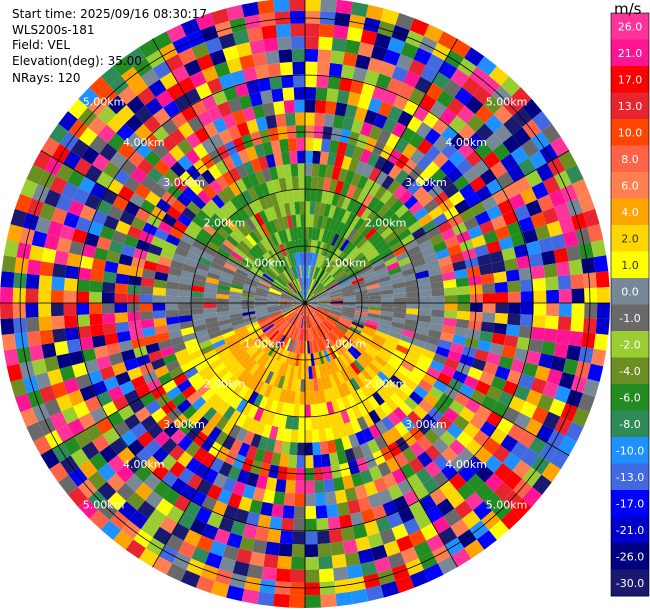 Image resolution: width=650 pixels, height=610 pixels. Describe the element at coordinates (630, 556) in the screenshot. I see `colorbar-tick-label: -26.0` at that location.